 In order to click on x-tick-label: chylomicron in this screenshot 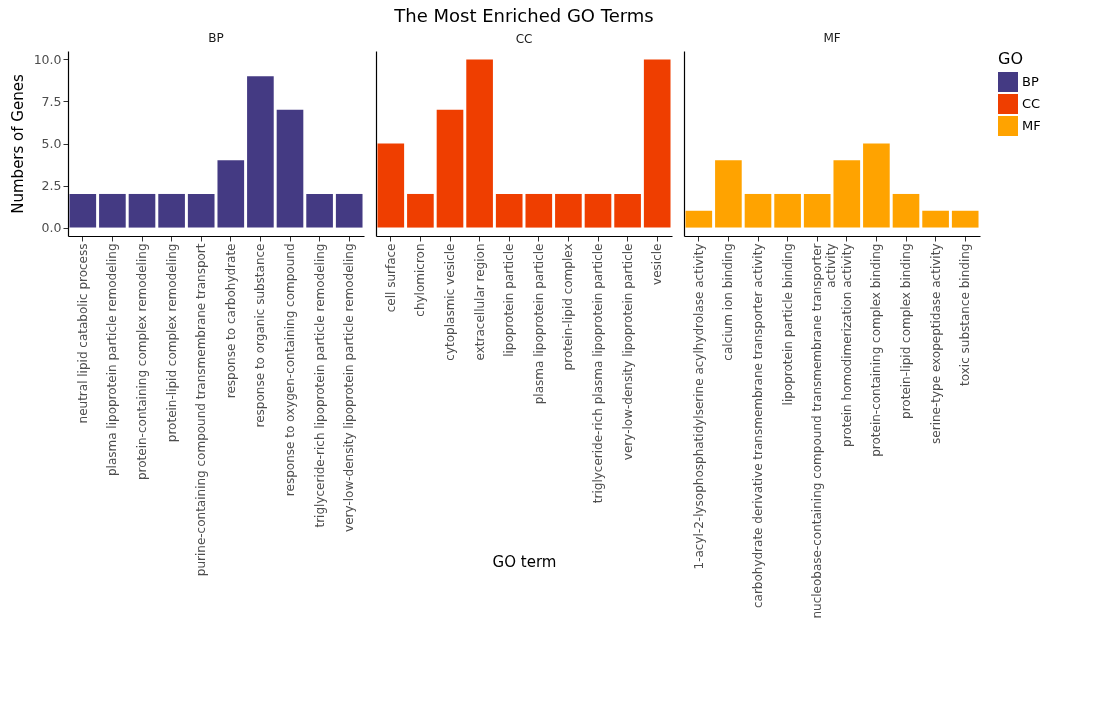, I will do `click(420, 280)`.